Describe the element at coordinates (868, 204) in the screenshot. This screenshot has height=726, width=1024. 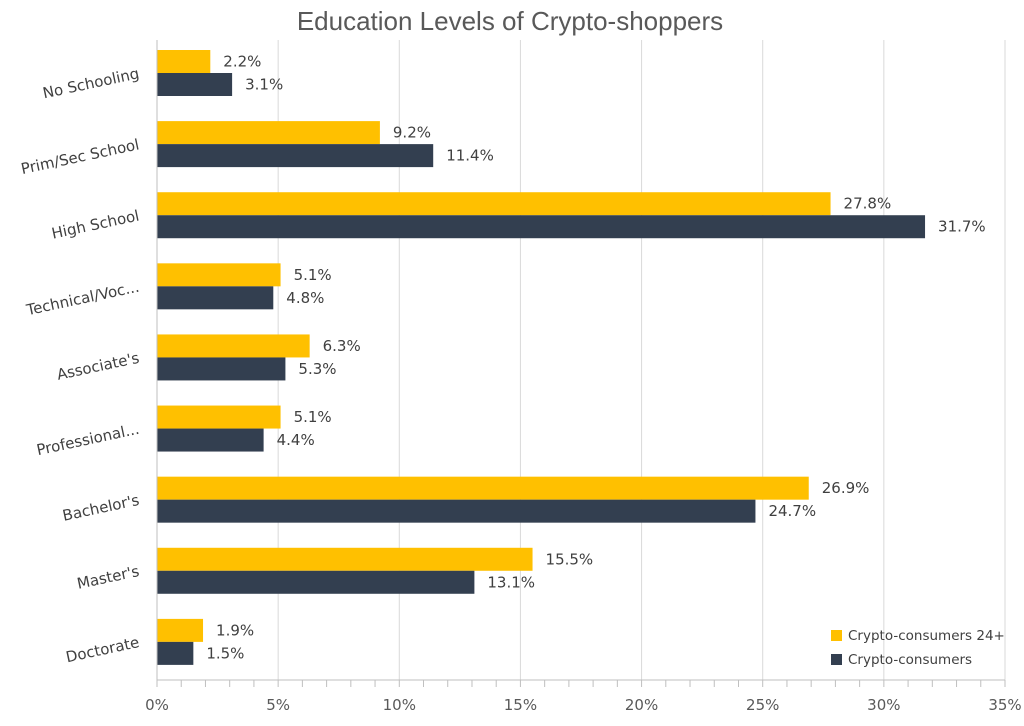
I see `data-label: 27.8%` at that location.